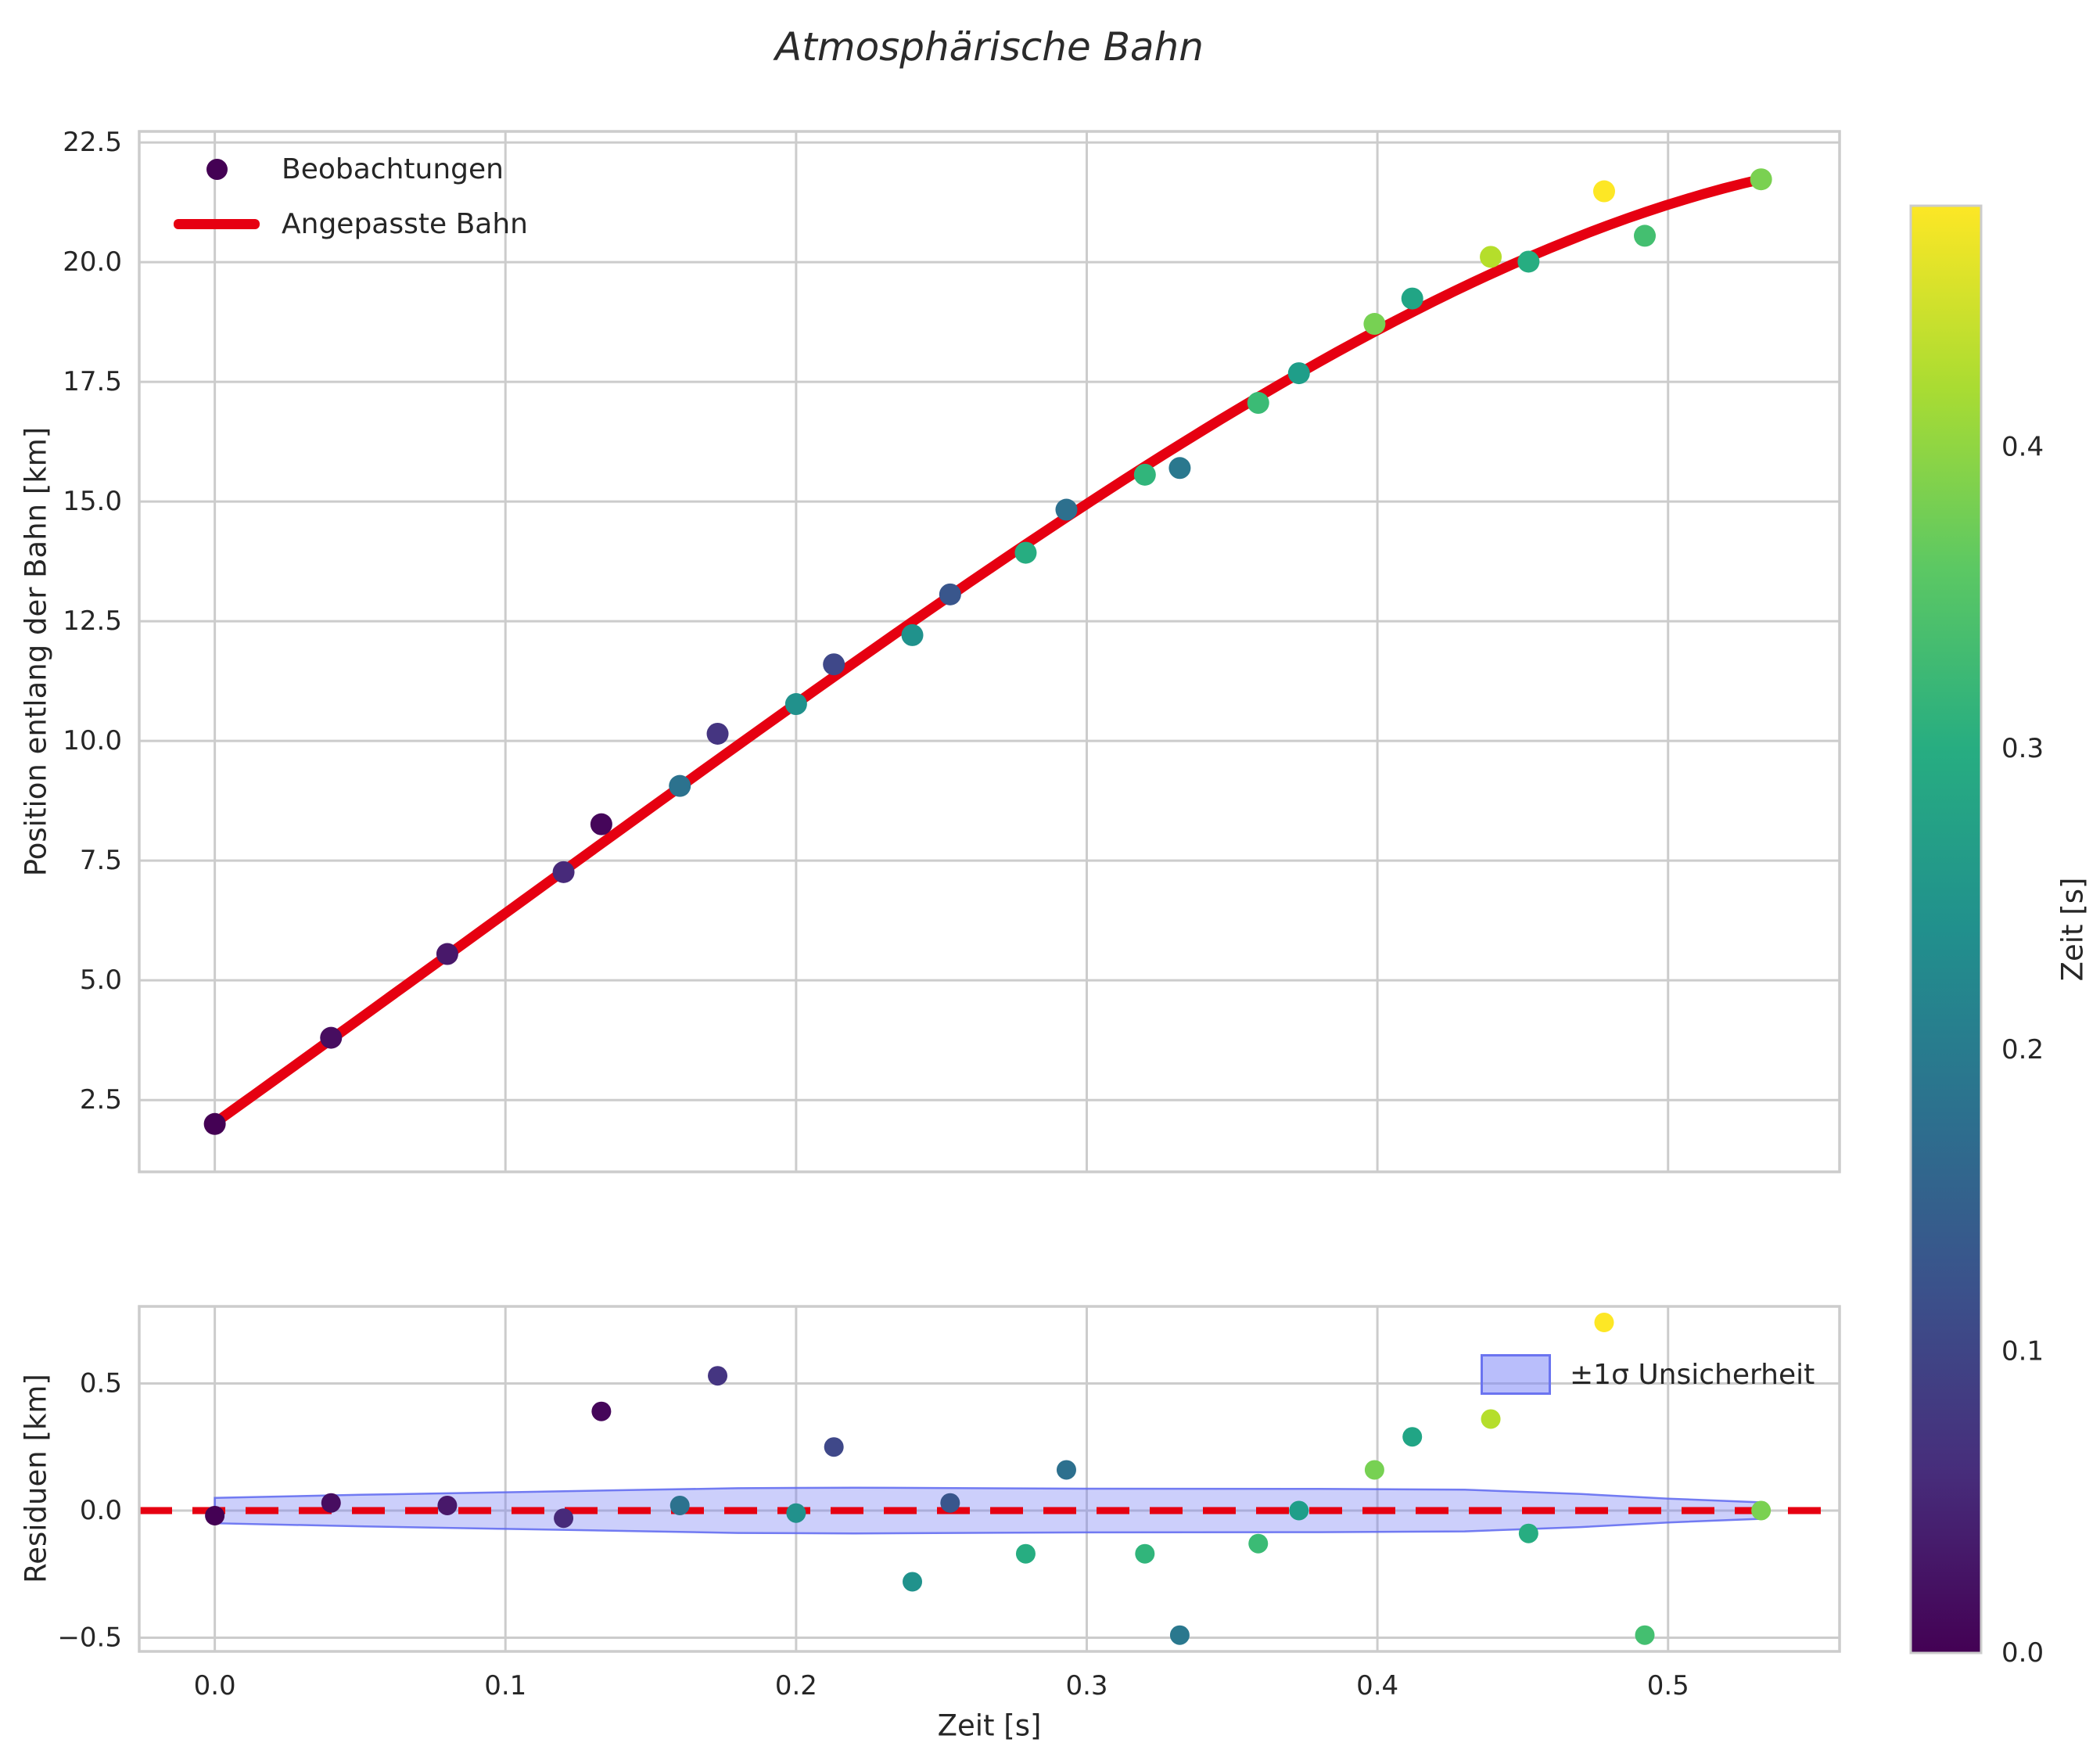 This screenshot has height=1757, width=2100. What do you see at coordinates (101, 1100) in the screenshot?
I see `y-tick-label-main: 2.5` at bounding box center [101, 1100].